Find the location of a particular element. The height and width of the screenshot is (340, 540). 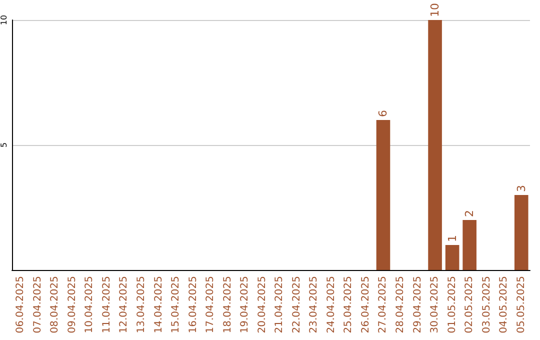

x-tick-label: 20.04.2025 is located at coordinates (262, 305).